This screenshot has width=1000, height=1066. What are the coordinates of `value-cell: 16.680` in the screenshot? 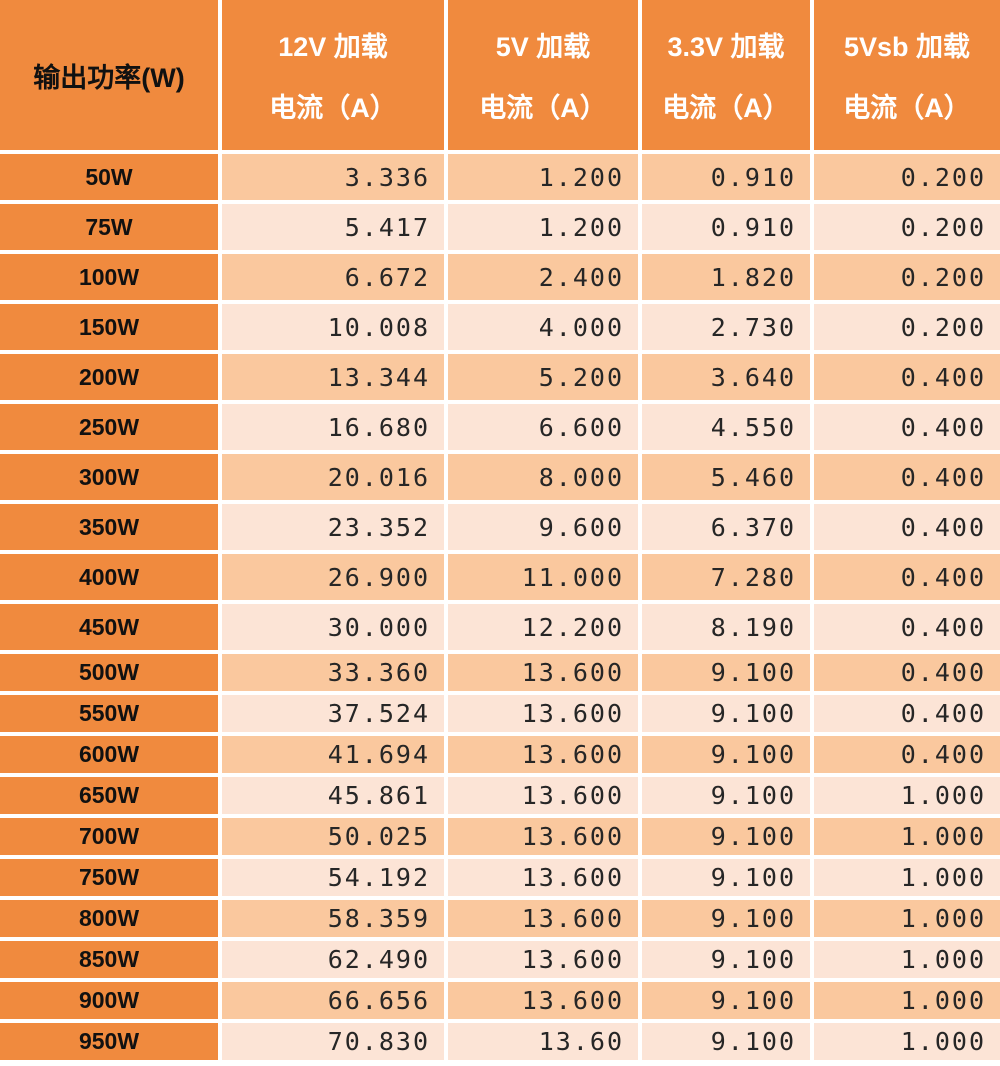 It's located at (333, 427).